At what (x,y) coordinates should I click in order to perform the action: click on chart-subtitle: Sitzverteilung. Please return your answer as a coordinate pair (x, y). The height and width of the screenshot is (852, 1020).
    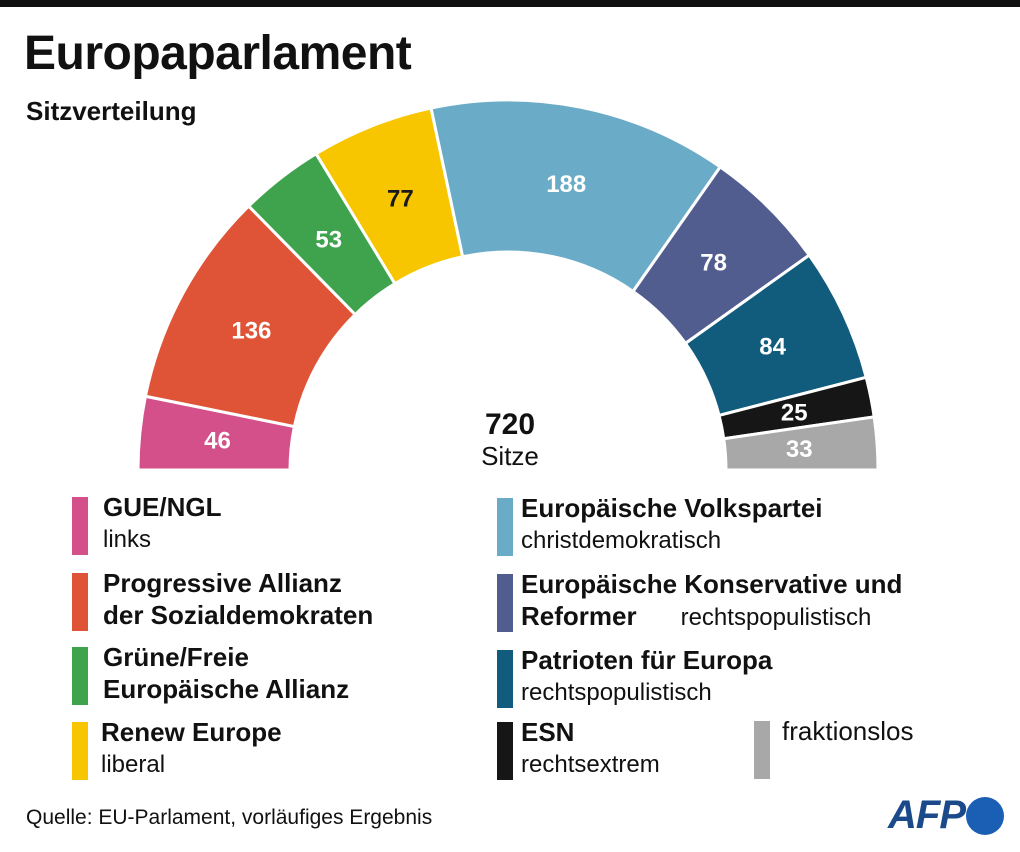
    Looking at the image, I should click on (111, 111).